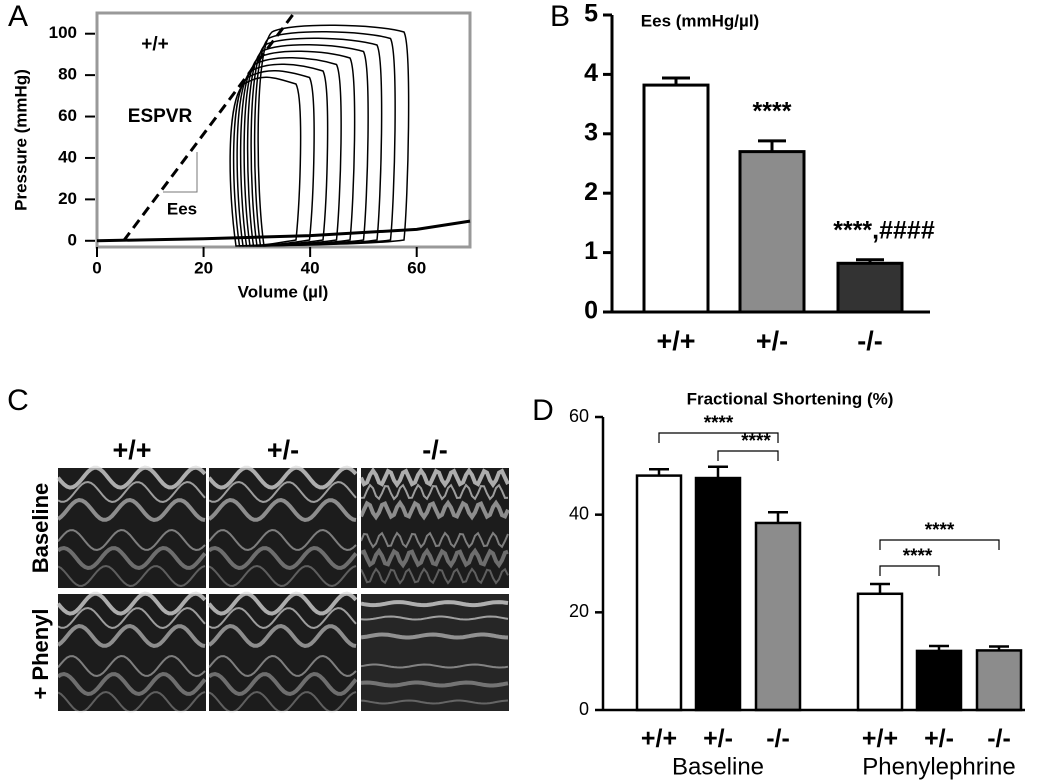  What do you see at coordinates (63, 32) in the screenshot?
I see `y-tick-label: 100` at bounding box center [63, 32].